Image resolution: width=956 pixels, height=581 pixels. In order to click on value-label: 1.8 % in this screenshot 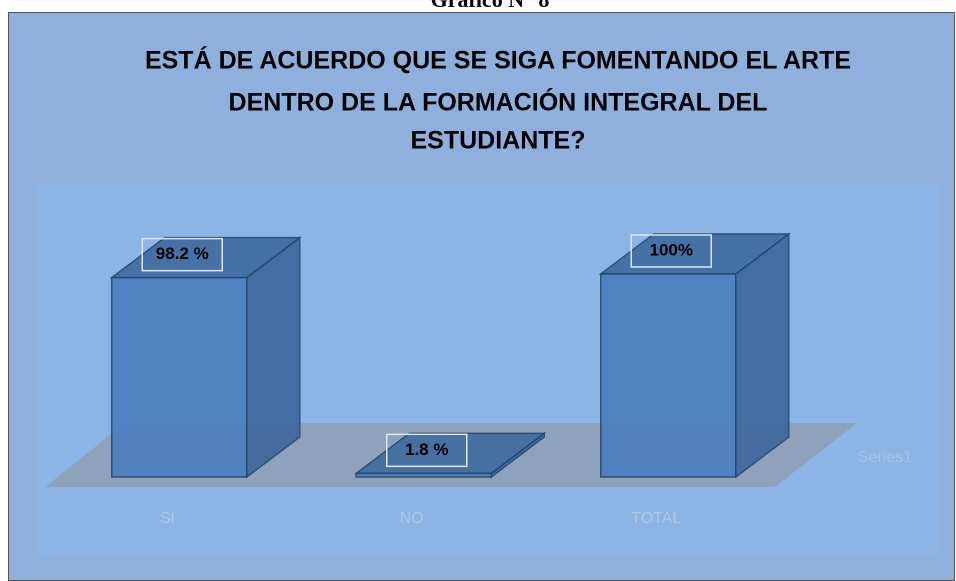, I will do `click(426, 449)`.